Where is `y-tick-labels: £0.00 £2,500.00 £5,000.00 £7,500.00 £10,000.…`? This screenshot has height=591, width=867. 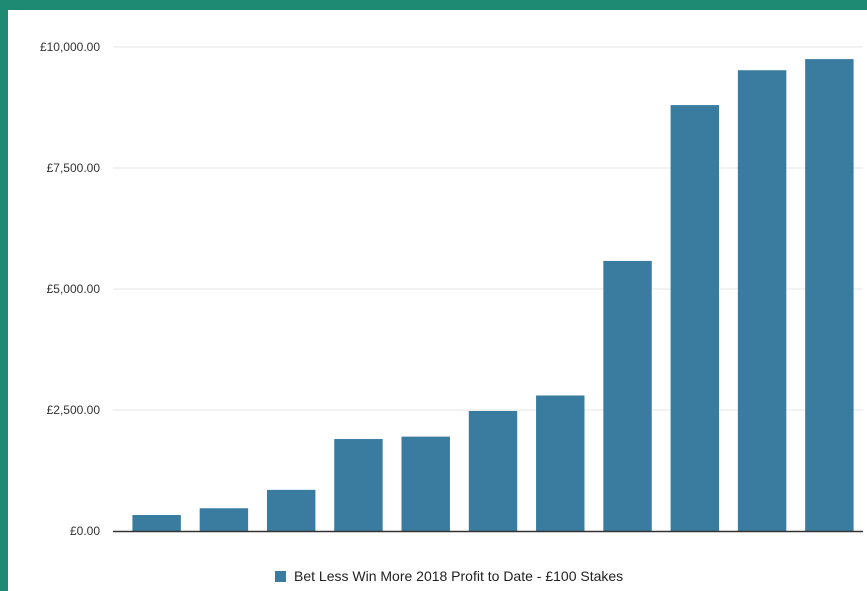 y-tick-labels: £0.00 £2,500.00 £5,000.00 £7,500.00 £10,000.… is located at coordinates (70, 289).